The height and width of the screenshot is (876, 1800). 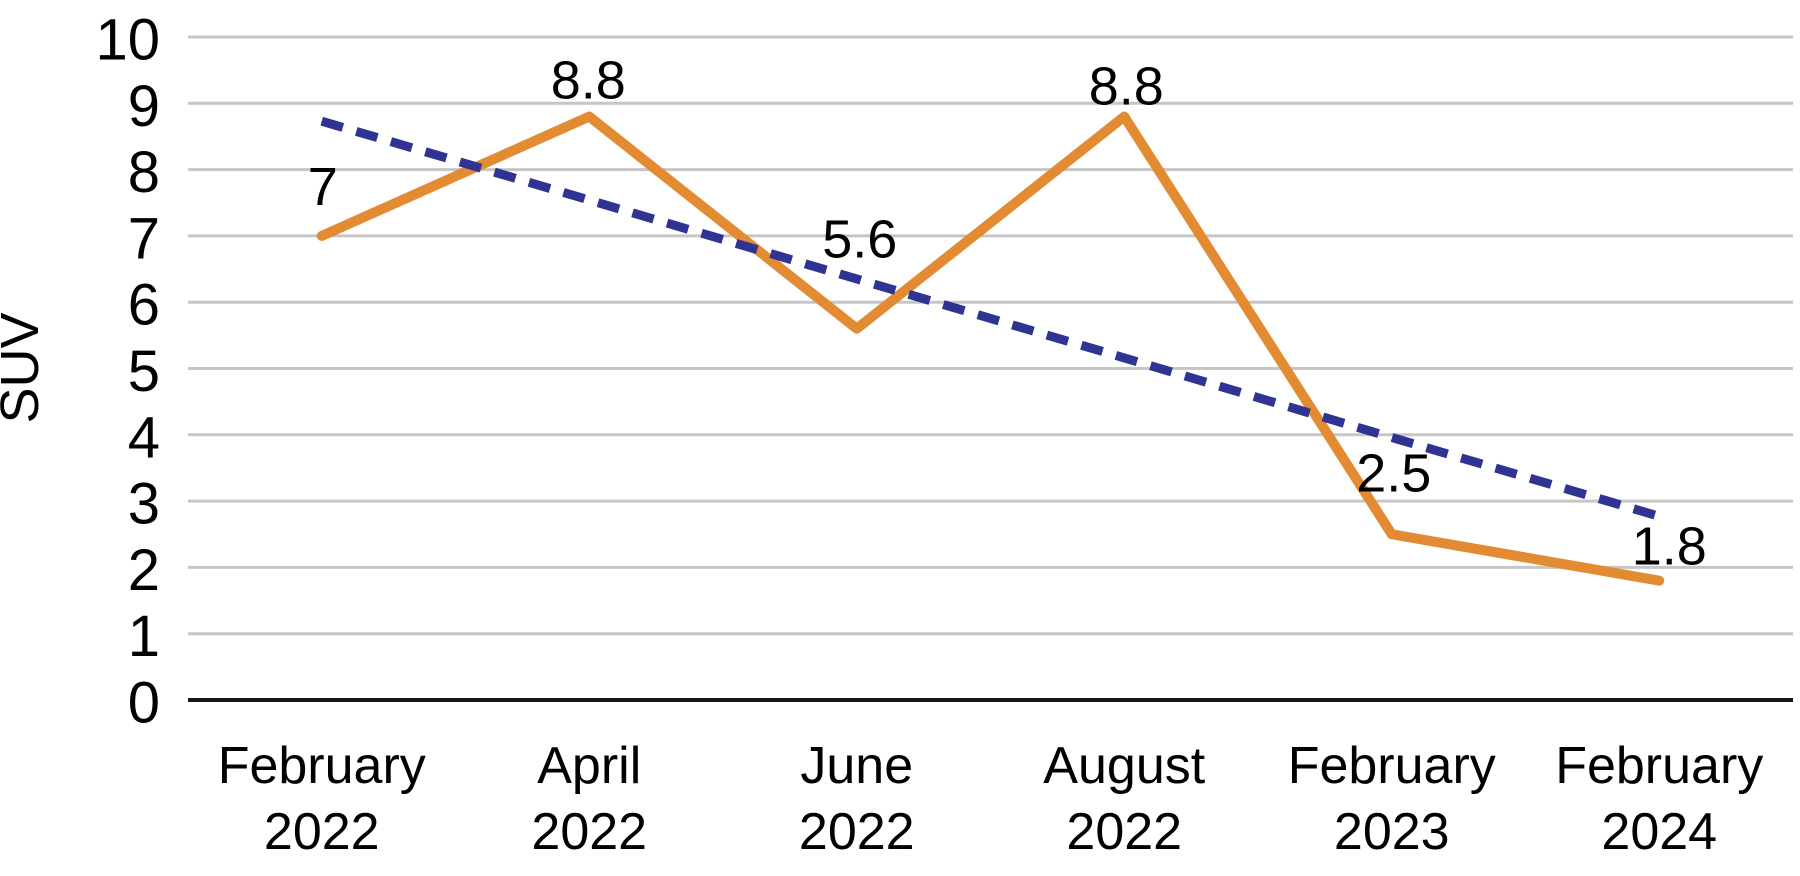 I want to click on x-category-label: February 2023, so click(x=1392, y=799).